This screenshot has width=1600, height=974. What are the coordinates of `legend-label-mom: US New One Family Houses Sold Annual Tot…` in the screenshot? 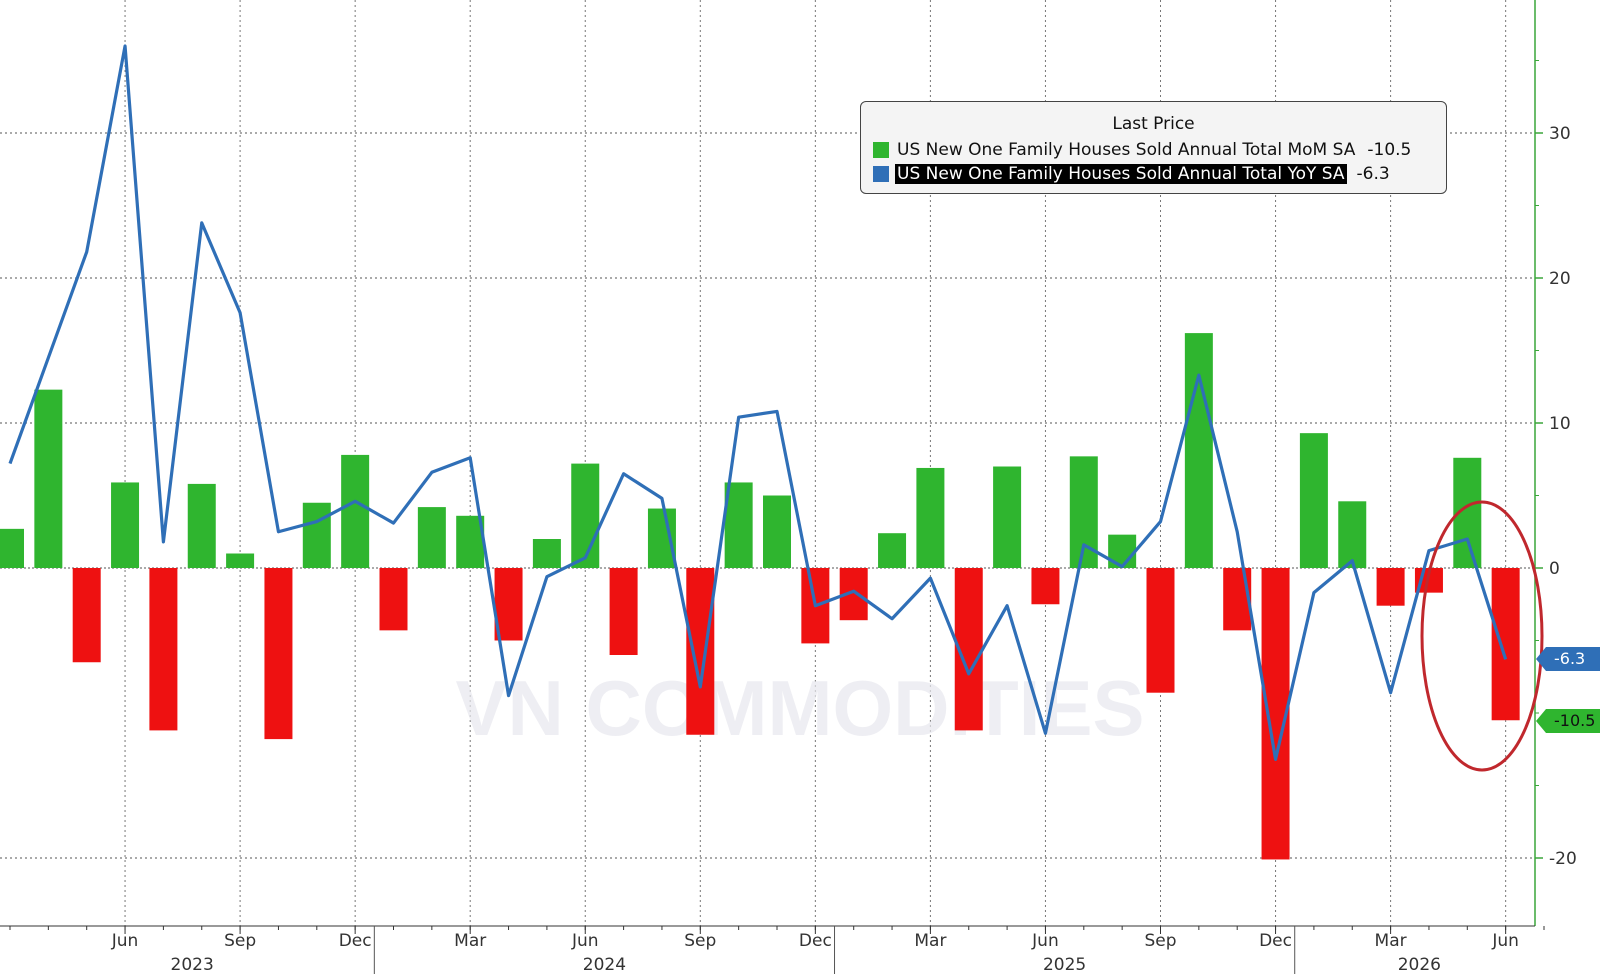 It's located at (1126, 150).